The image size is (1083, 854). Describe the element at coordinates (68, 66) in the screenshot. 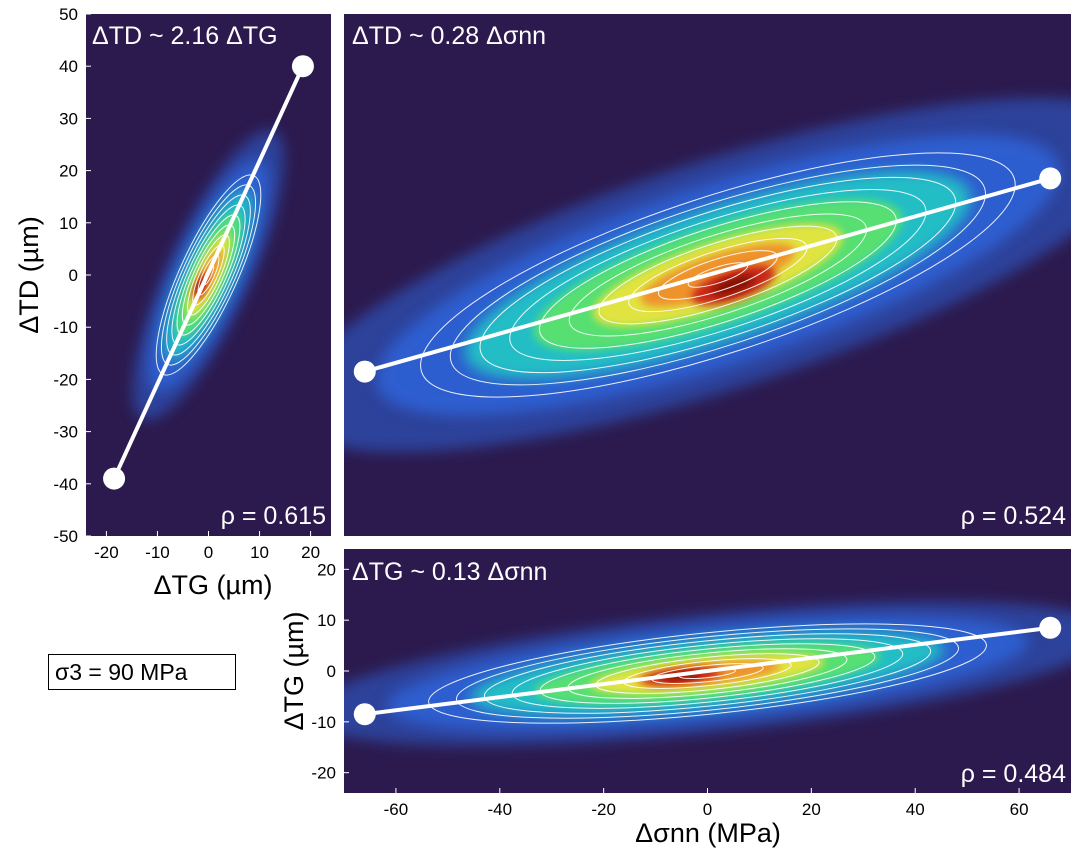

I see `y-tick-label: 40` at that location.